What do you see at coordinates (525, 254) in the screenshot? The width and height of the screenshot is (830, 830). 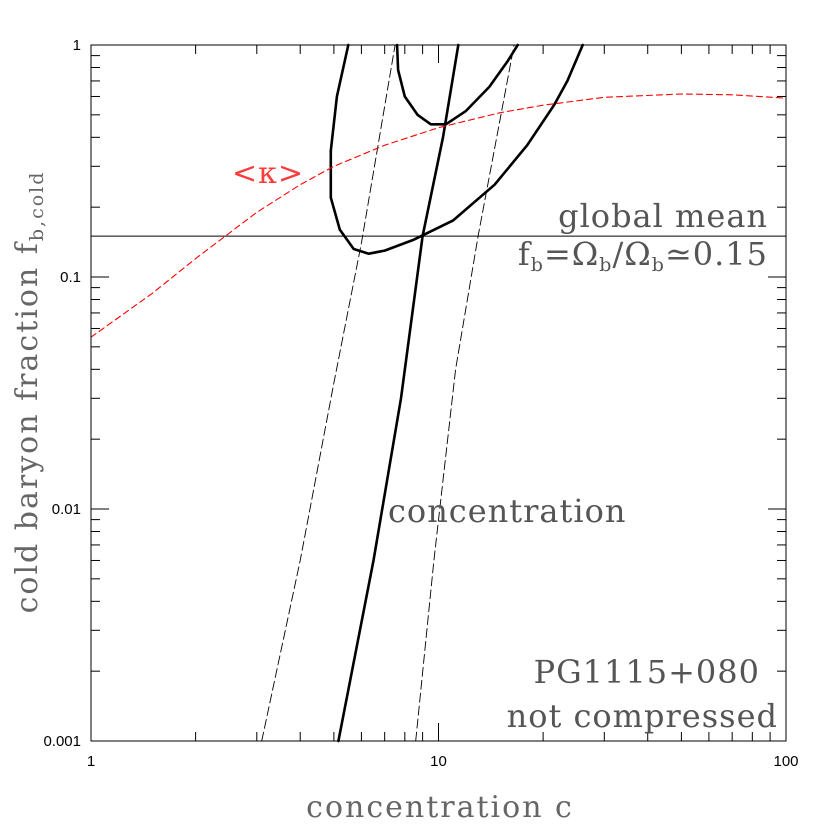 I see `fb-f: f` at bounding box center [525, 254].